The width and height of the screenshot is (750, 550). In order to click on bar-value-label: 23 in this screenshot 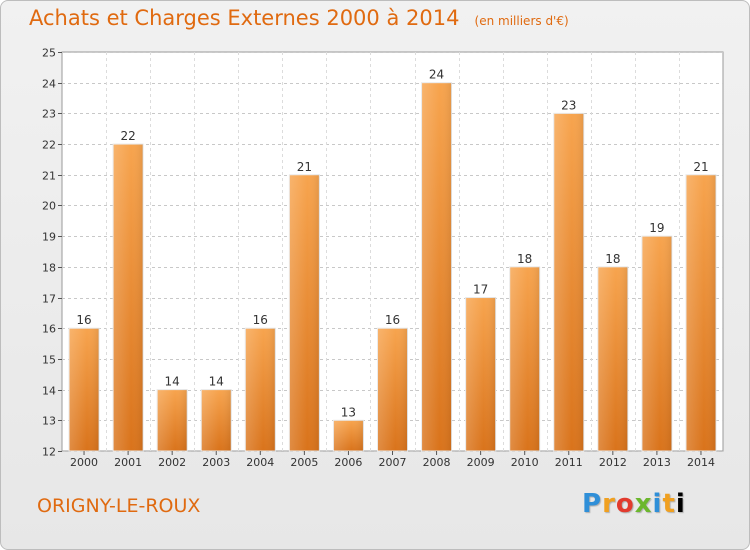, I will do `click(568, 105)`.